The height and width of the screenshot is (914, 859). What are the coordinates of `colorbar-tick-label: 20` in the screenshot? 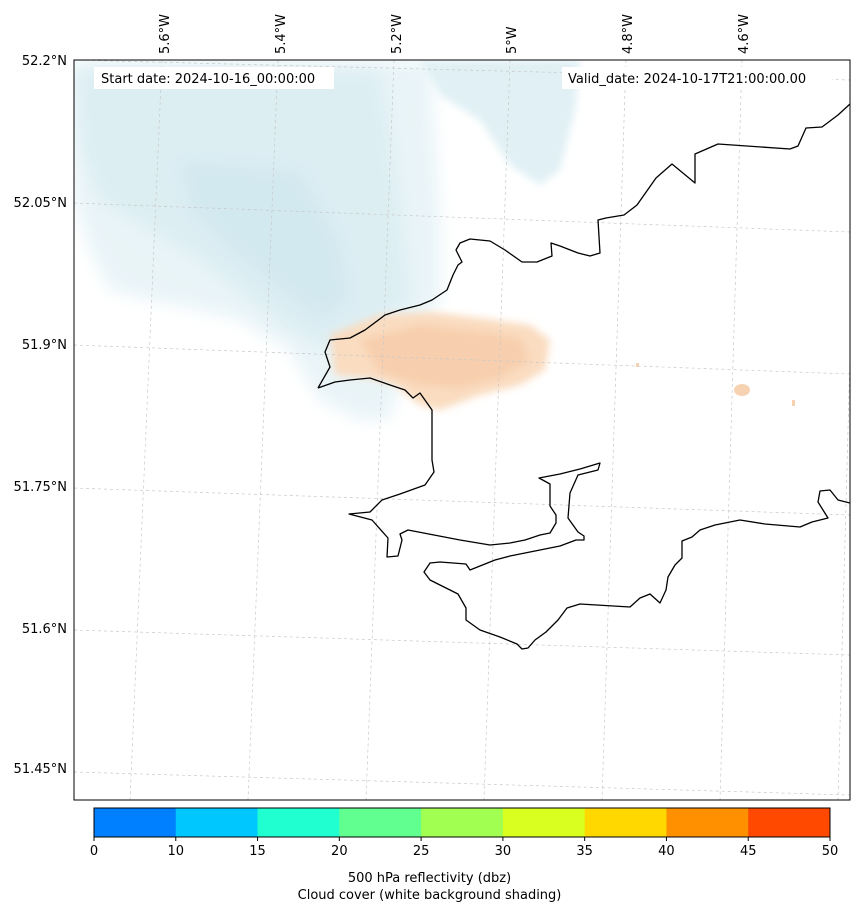 It's located at (339, 851).